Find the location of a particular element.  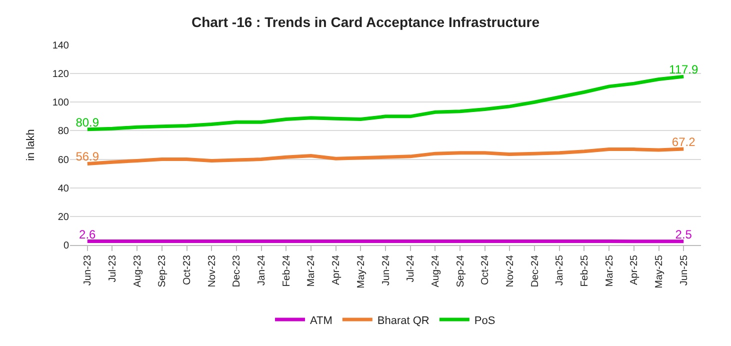

data-label: 2.5 is located at coordinates (683, 234).